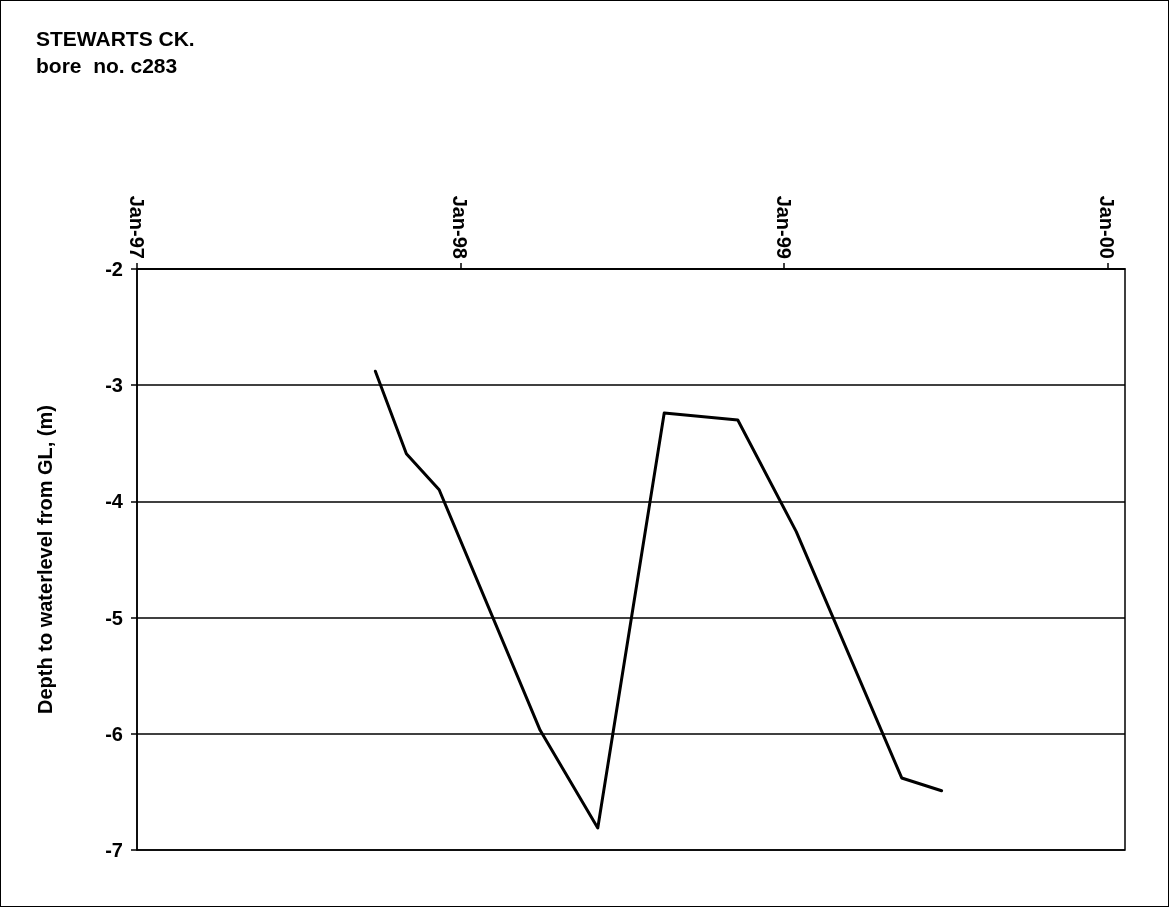  I want to click on x-tick-label: Jan-99, so click(783, 227).